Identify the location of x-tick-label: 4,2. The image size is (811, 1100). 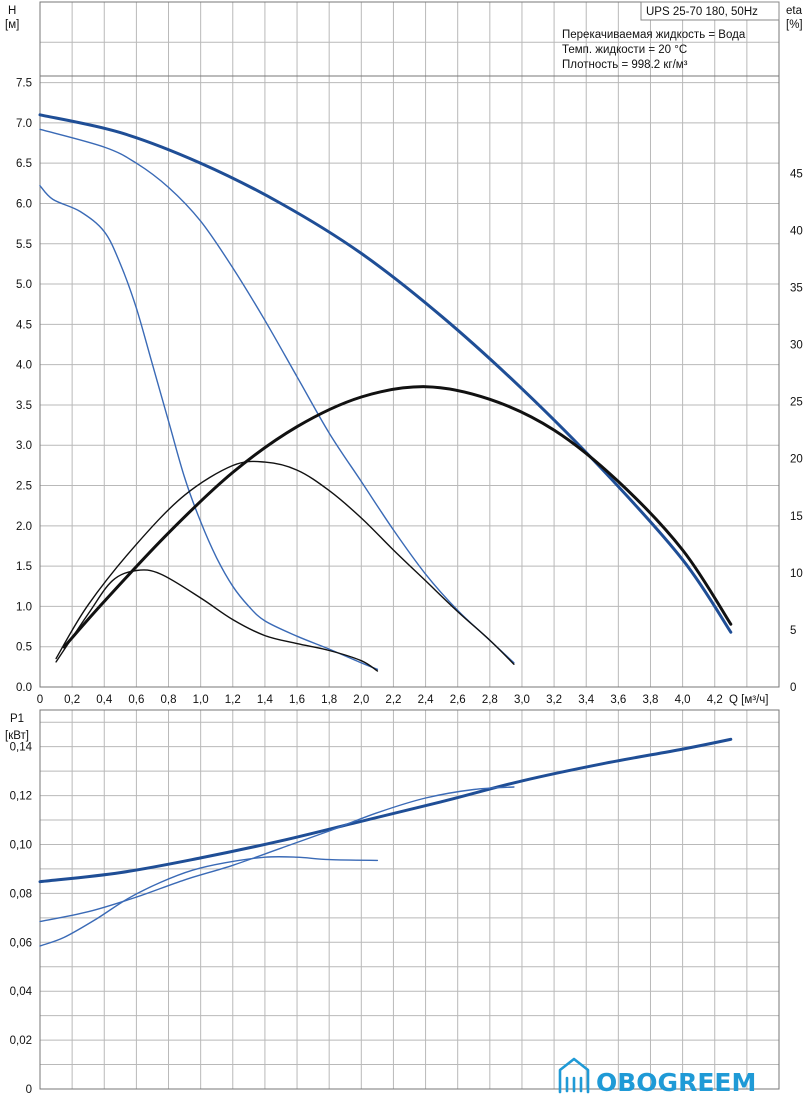
(715, 700).